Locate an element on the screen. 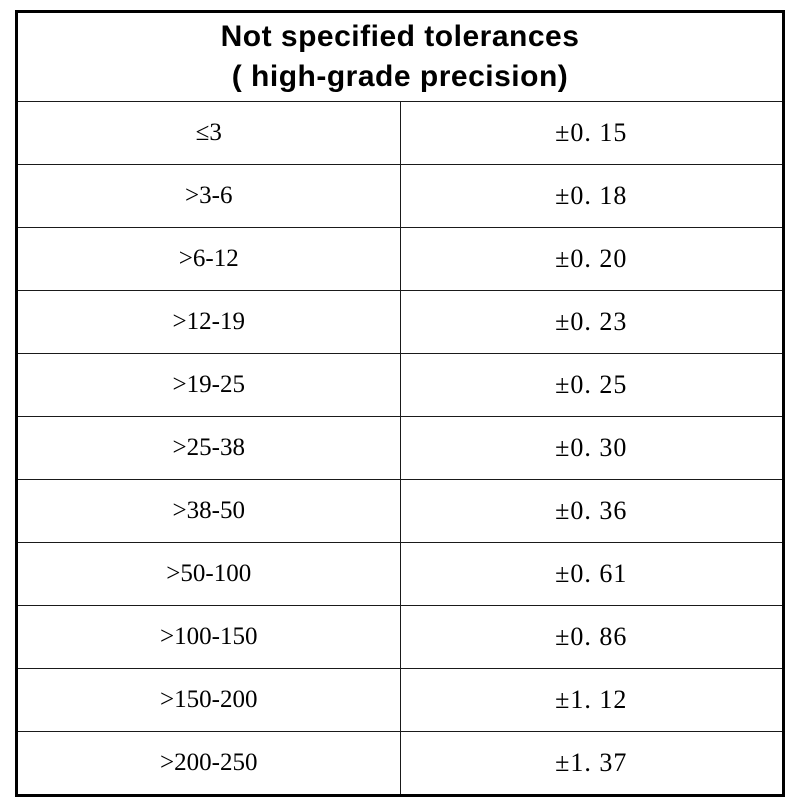 The image size is (800, 800). table-row: >19-25 ±0. 25 is located at coordinates (400, 385).